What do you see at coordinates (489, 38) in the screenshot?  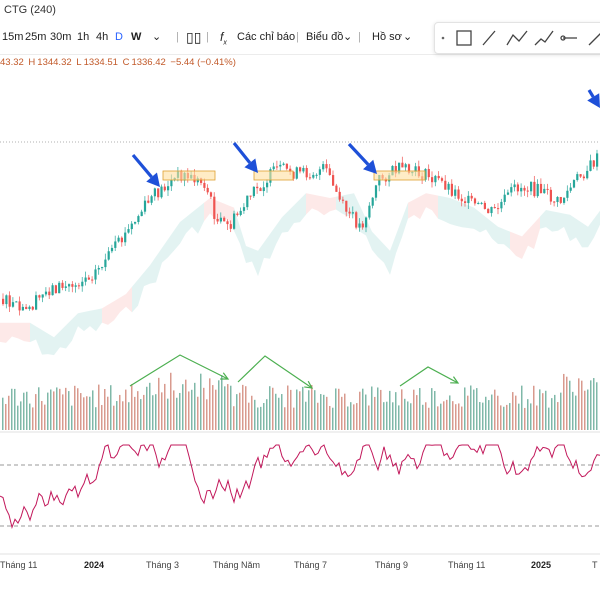 I see `trend-line-icon` at bounding box center [489, 38].